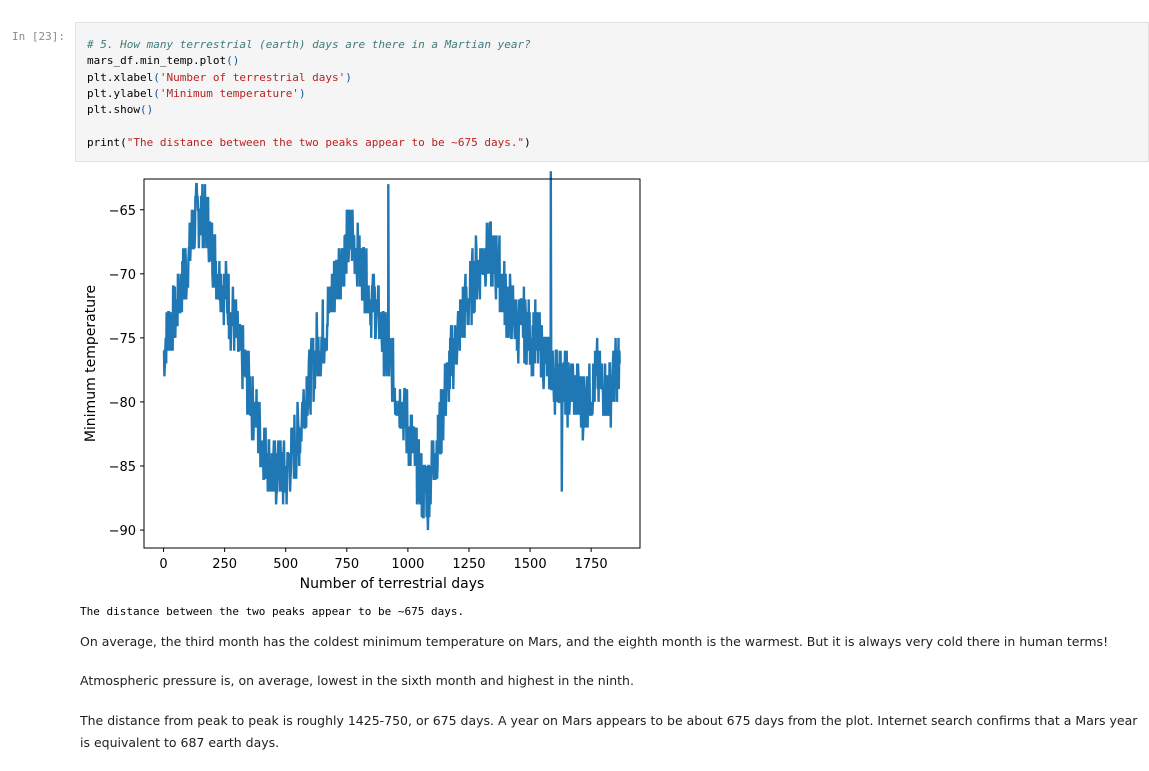 Image resolution: width=1149 pixels, height=771 pixels. I want to click on code-token: mars_df.min_temp.plot, so click(157, 61).